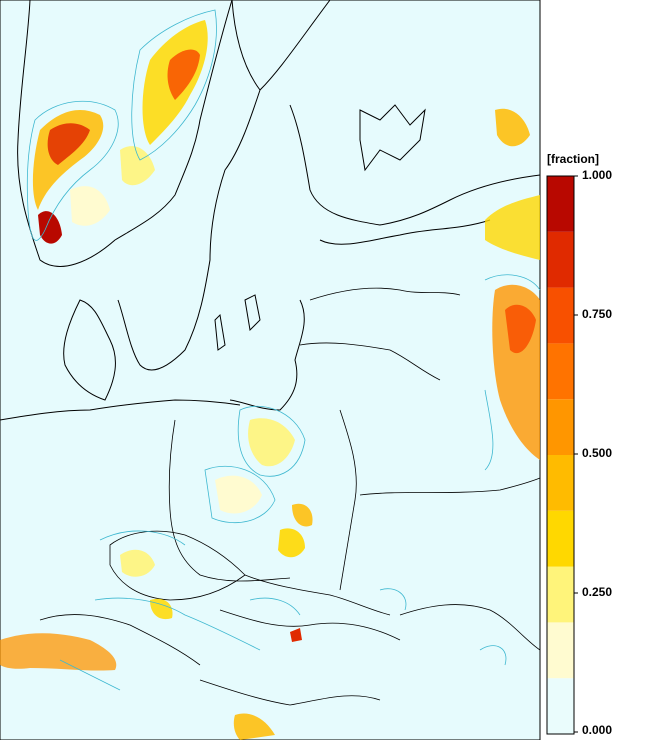 The width and height of the screenshot is (669, 740). What do you see at coordinates (597, 592) in the screenshot?
I see `legend-tick-0250: 0.250` at bounding box center [597, 592].